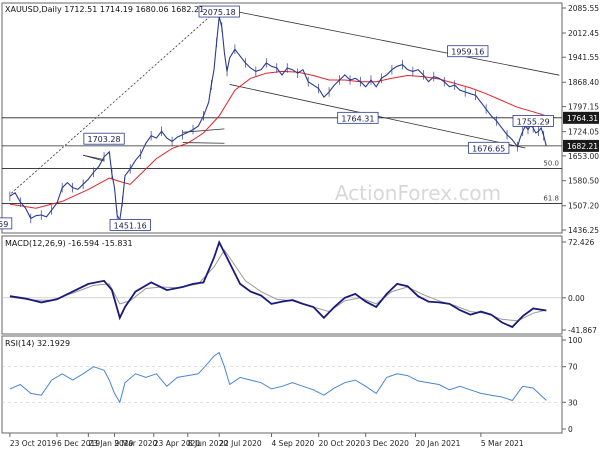  I want to click on rsi-axis-tick-label: 0, so click(570, 429).